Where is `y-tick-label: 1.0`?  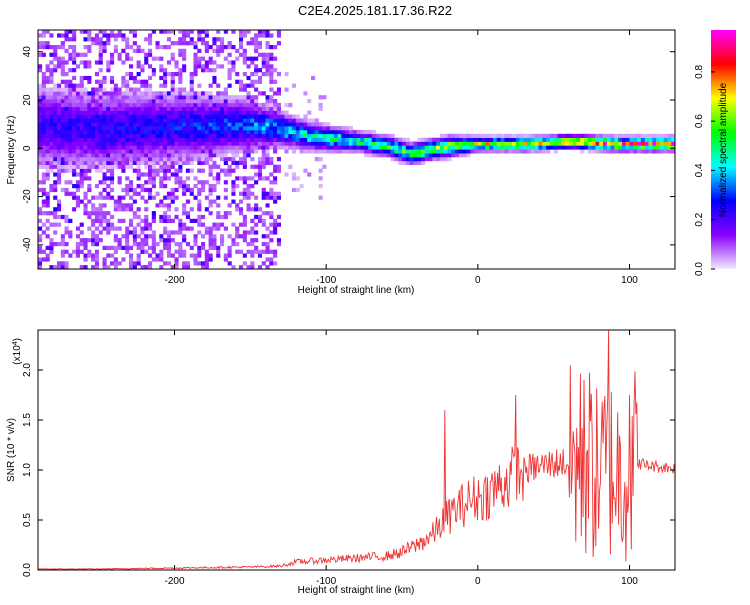 y-tick-label: 1.0 is located at coordinates (27, 470).